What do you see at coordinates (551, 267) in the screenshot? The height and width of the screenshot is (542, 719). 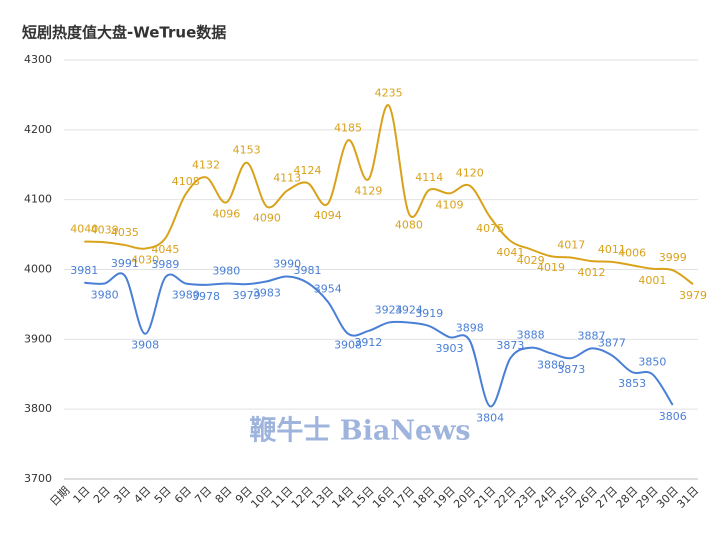 I see `data-label: 4019` at bounding box center [551, 267].